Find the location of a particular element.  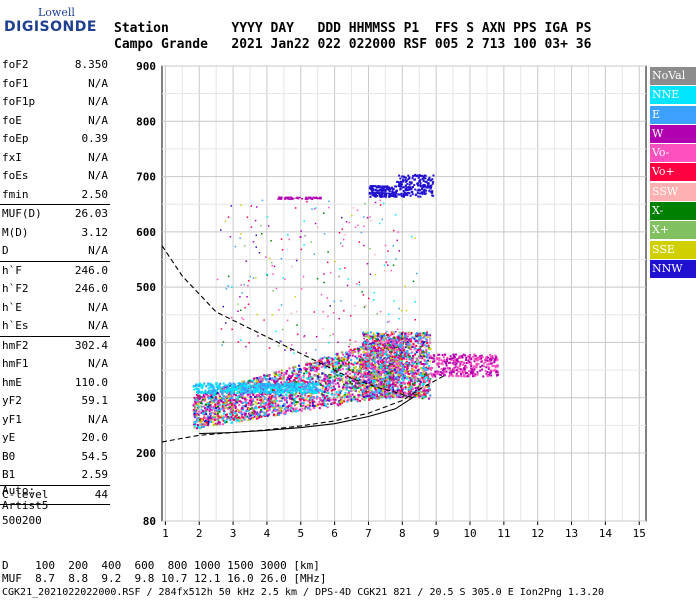

param-label: fmin is located at coordinates (15, 194).